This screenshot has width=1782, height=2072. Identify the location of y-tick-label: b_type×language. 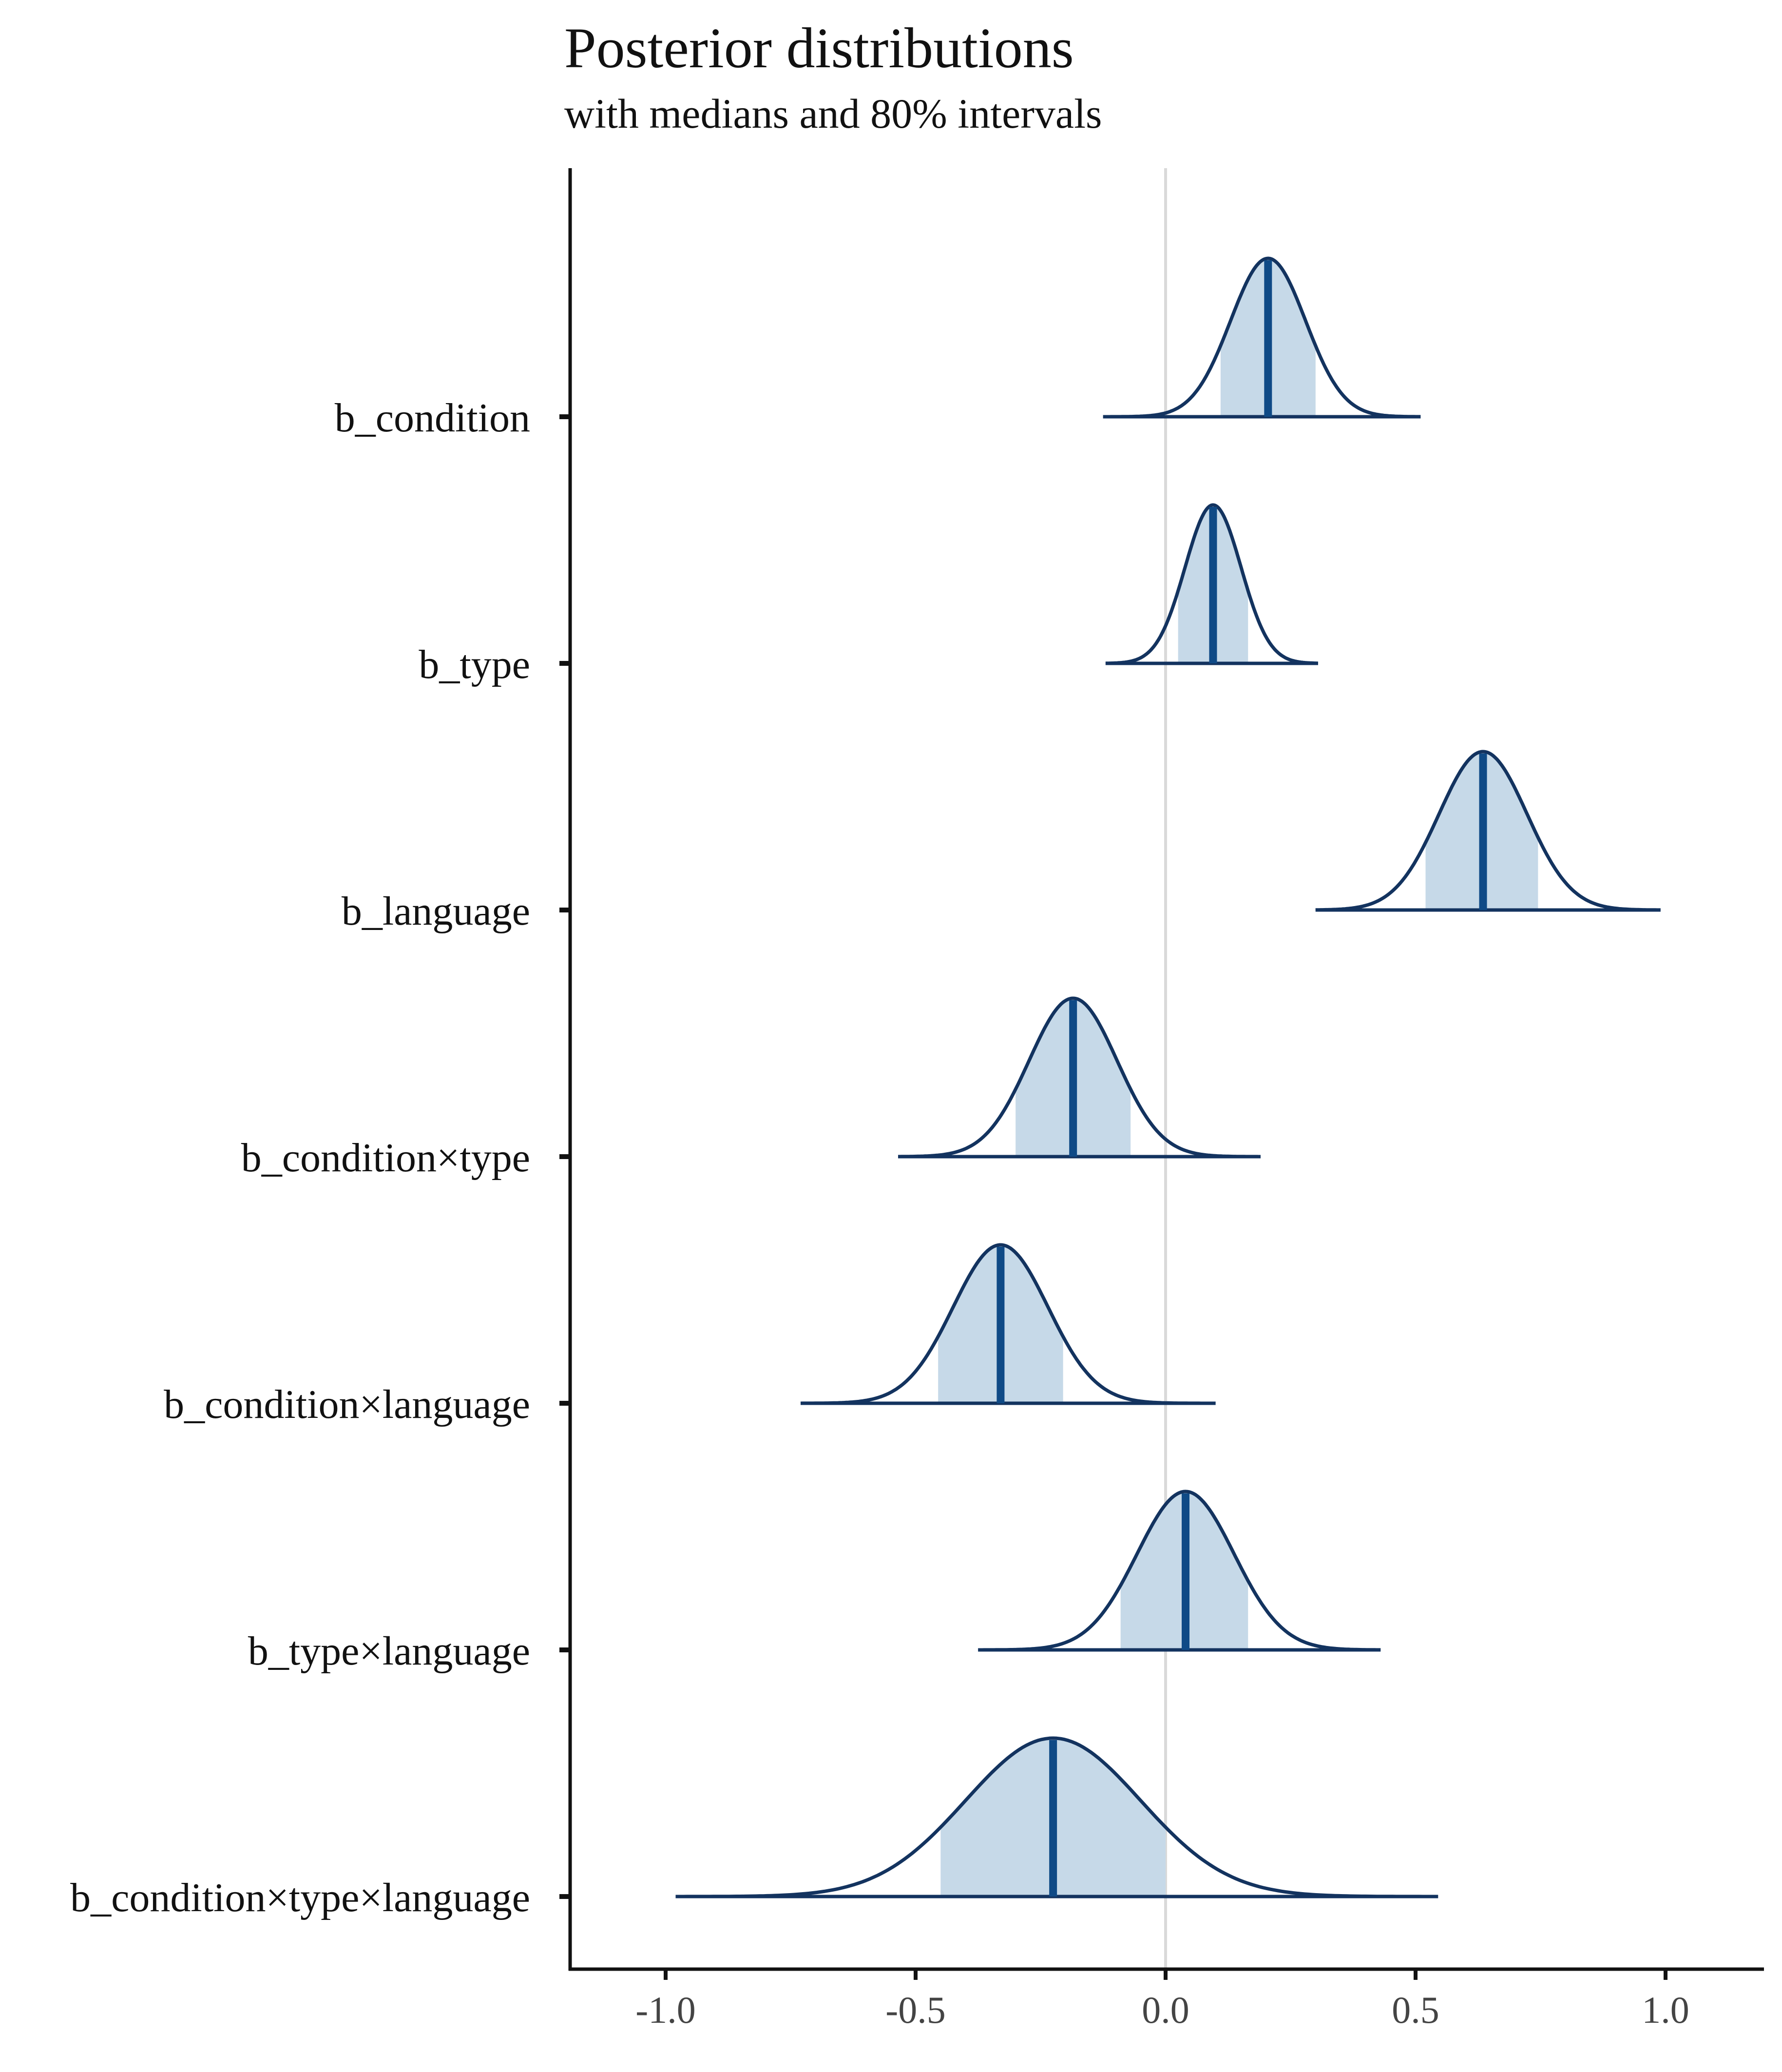
(389, 1651).